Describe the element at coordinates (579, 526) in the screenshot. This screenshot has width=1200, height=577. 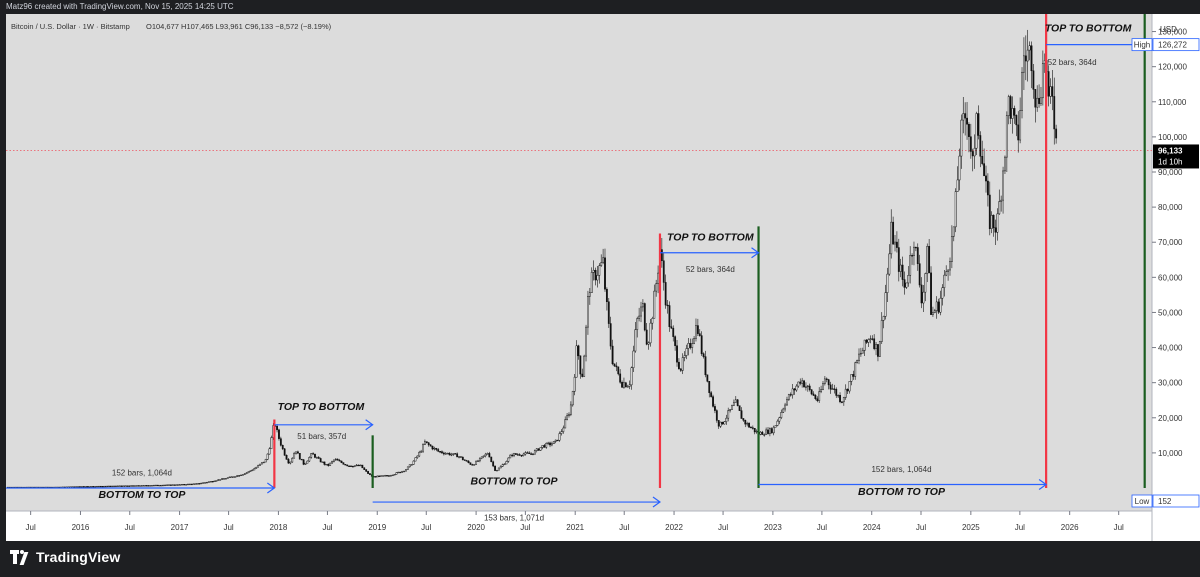
I see `time-axis` at that location.